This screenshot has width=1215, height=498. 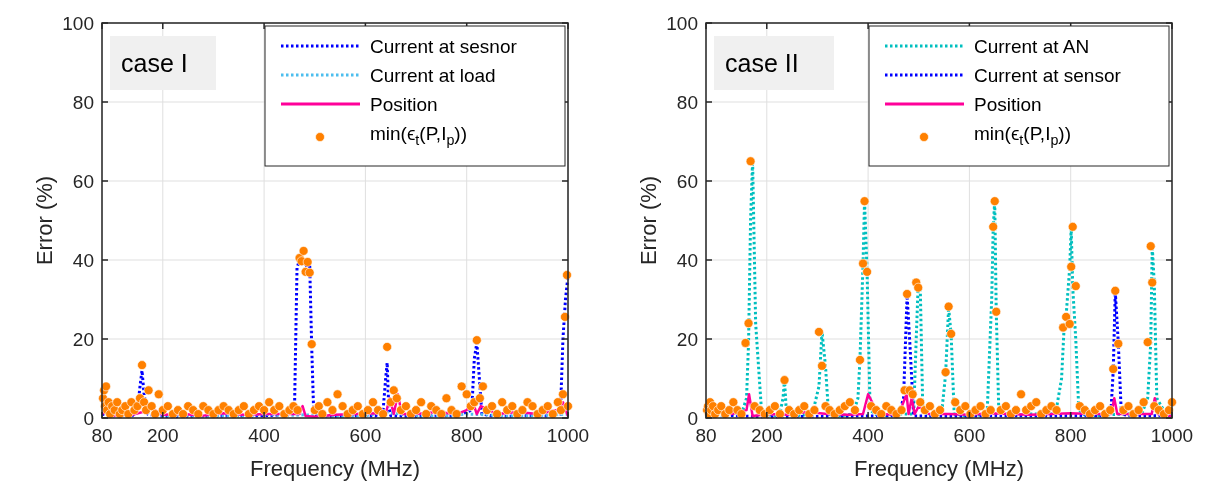 I want to click on legend-label: Current at sensor, so click(x=1048, y=75).